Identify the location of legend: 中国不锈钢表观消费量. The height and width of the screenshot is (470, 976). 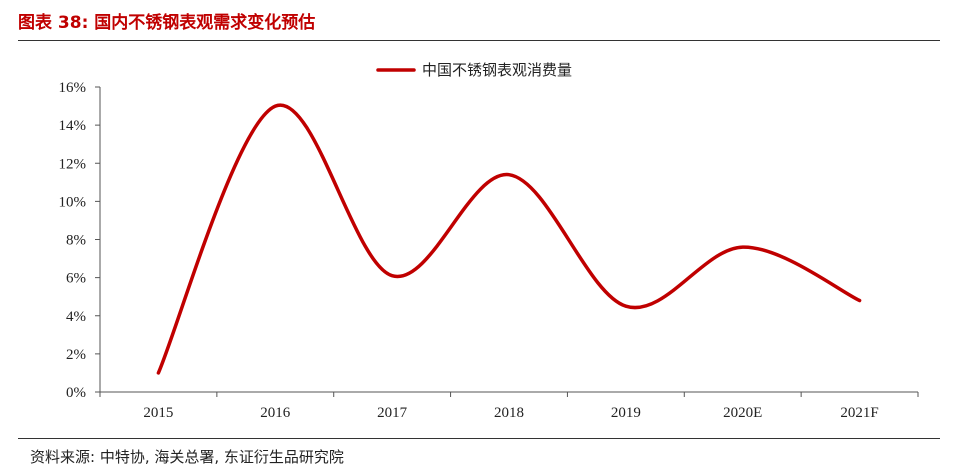
(474, 70).